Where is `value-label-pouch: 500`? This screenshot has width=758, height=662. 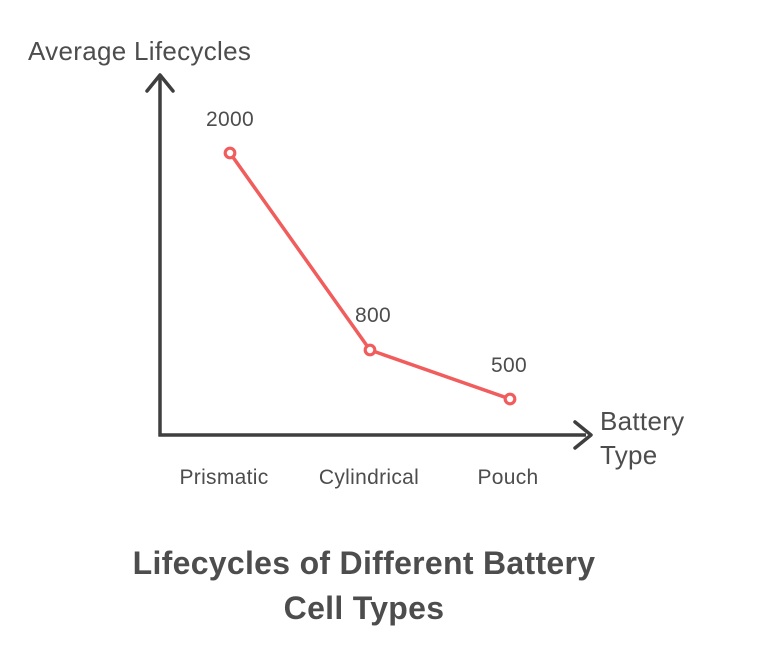 value-label-pouch: 500 is located at coordinates (509, 365).